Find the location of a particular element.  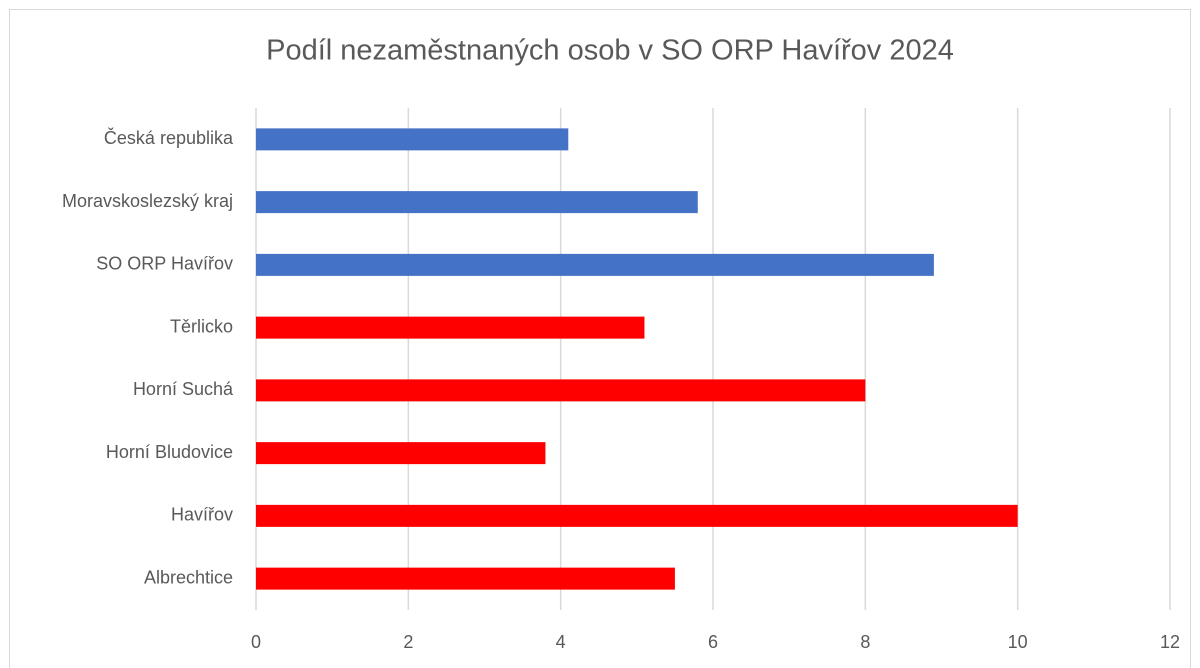

y-tick-label: Moravskoslezský kraj is located at coordinates (147, 201).